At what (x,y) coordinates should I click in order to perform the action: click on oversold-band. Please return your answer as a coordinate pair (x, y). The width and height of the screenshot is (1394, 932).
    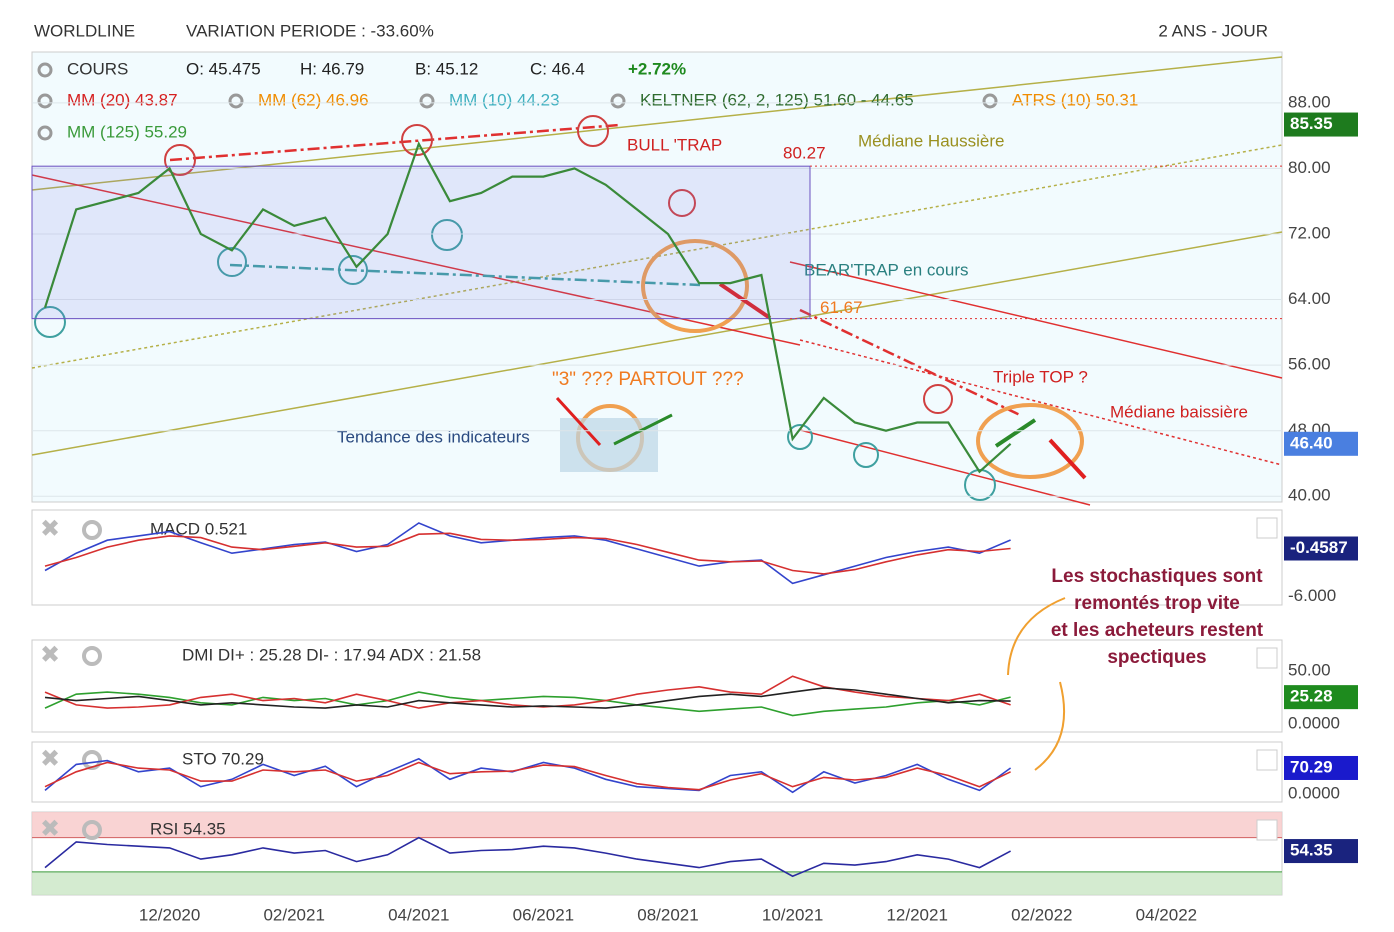
    Looking at the image, I should click on (657, 883).